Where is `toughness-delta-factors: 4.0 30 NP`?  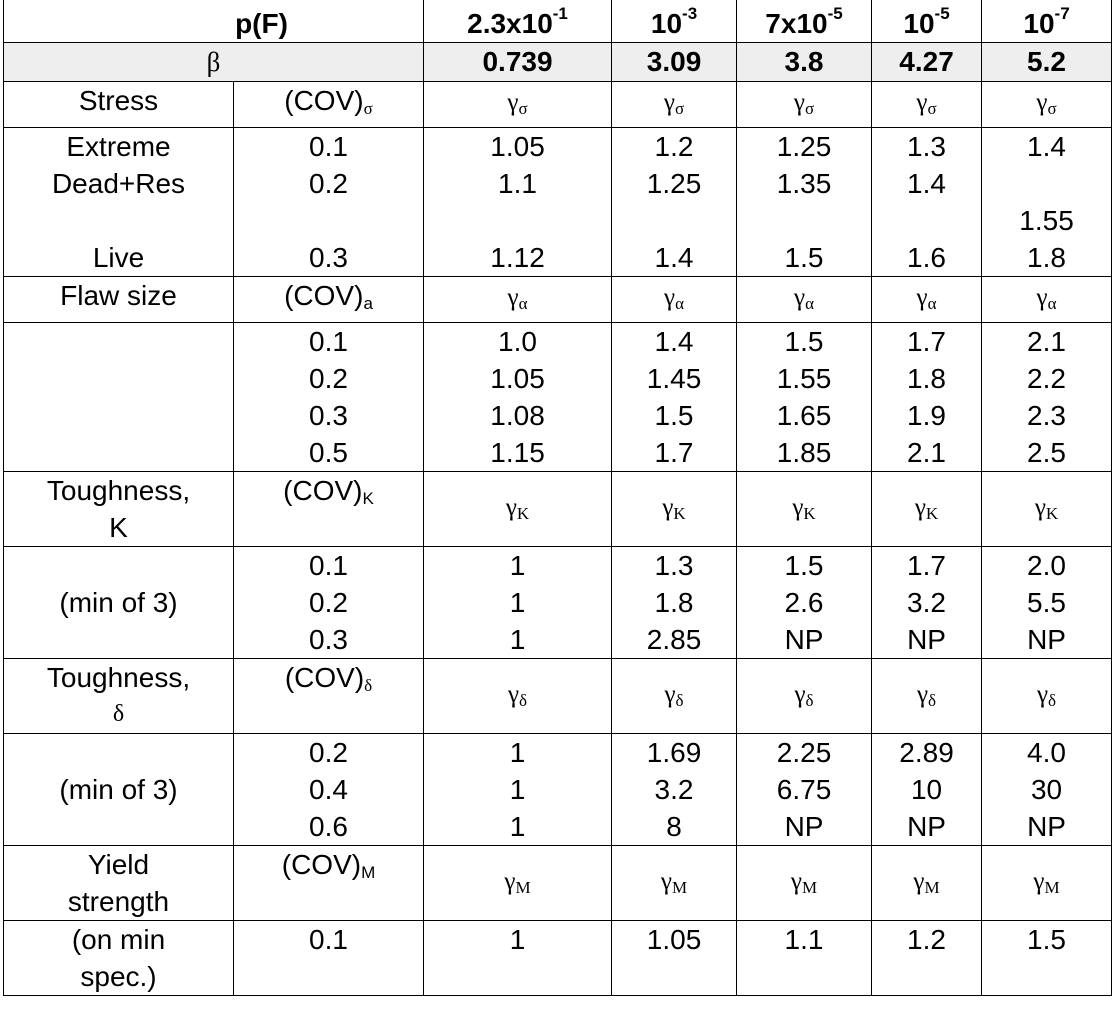 toughness-delta-factors: 4.0 30 NP is located at coordinates (1047, 789).